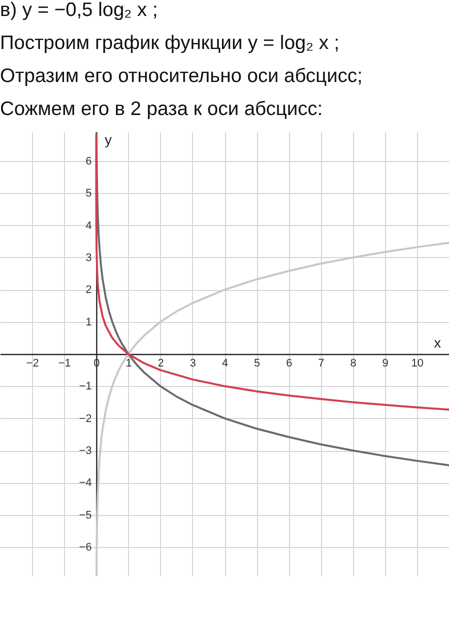  Describe the element at coordinates (89, 226) in the screenshot. I see `y-tick-label: 4` at that location.